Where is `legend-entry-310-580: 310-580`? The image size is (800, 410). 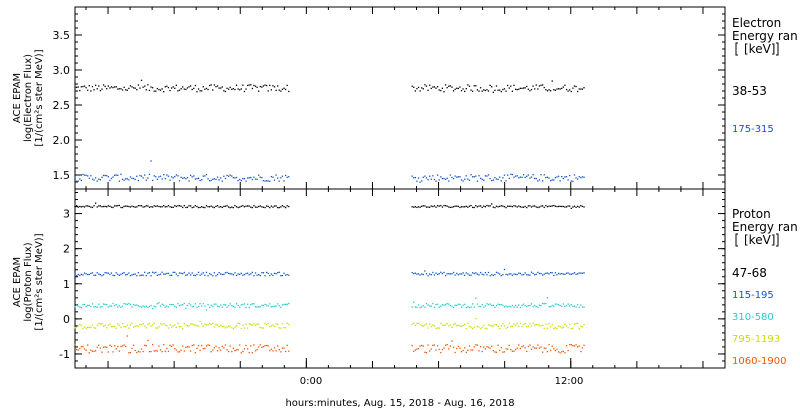 legend-entry-310-580: 310-580 is located at coordinates (753, 317).